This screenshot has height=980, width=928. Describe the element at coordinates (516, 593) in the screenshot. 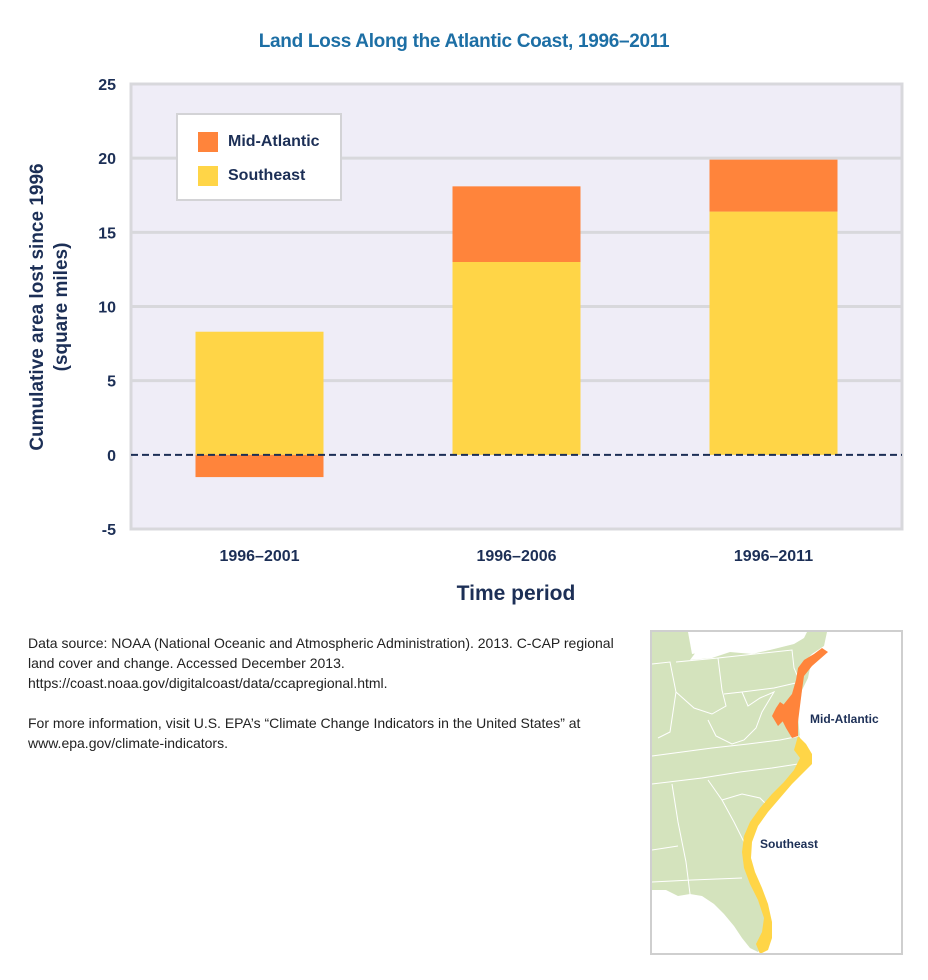

I see `x-axis-label: Time period` at that location.